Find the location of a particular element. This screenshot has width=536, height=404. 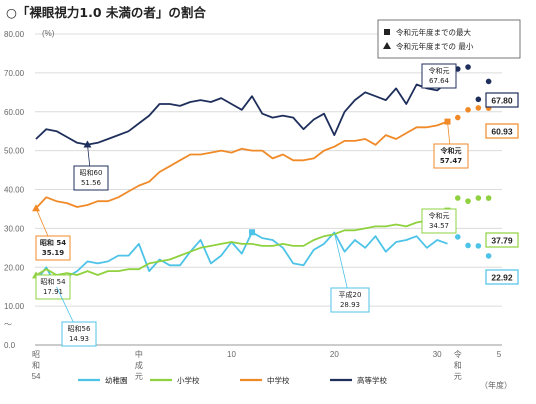

max-marker is located at coordinates (252, 232).